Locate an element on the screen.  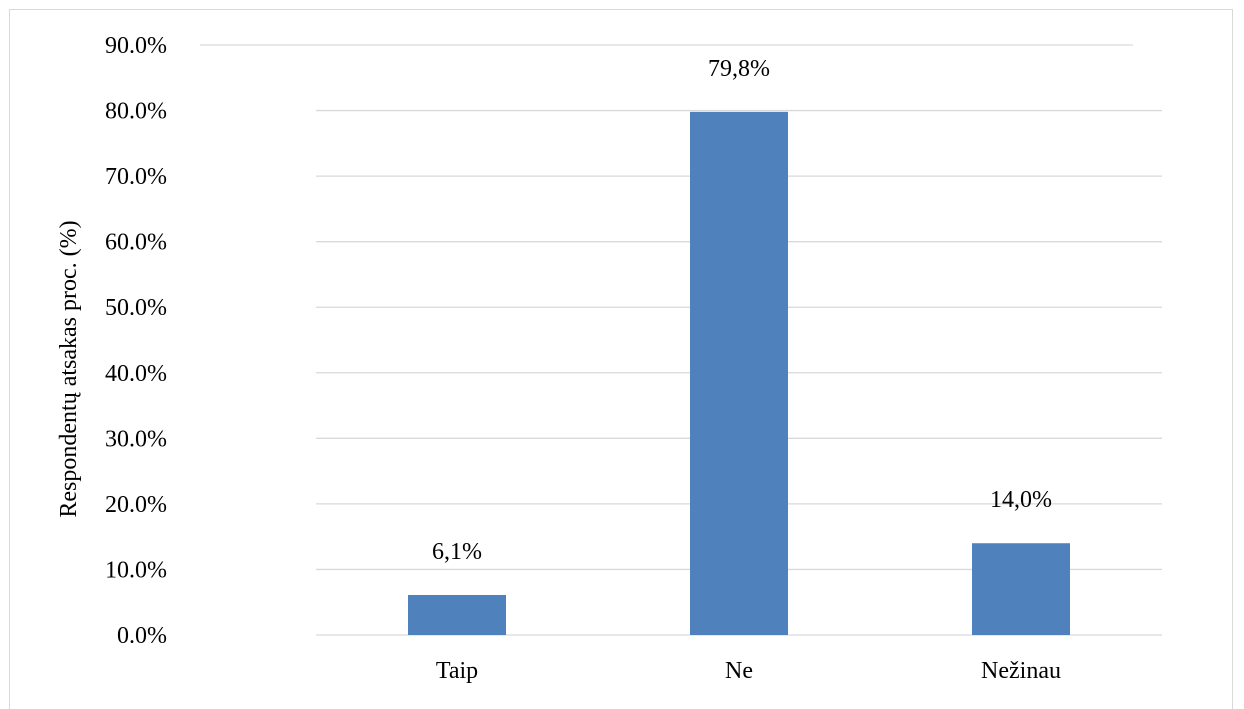
x-tick-label: Ne is located at coordinates (739, 671).